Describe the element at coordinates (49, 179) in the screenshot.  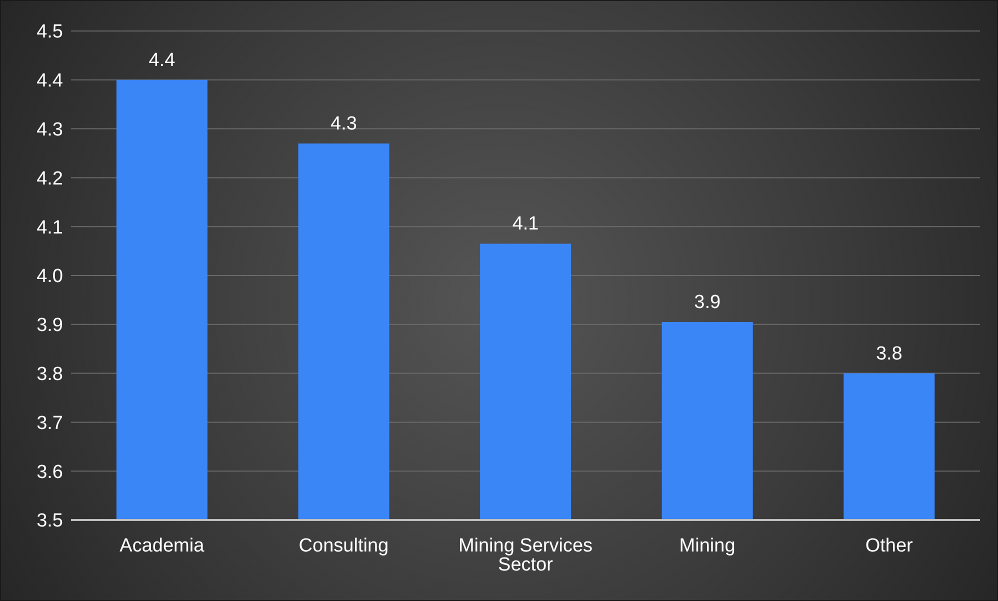
I see `y-tick-label: 4.2` at that location.